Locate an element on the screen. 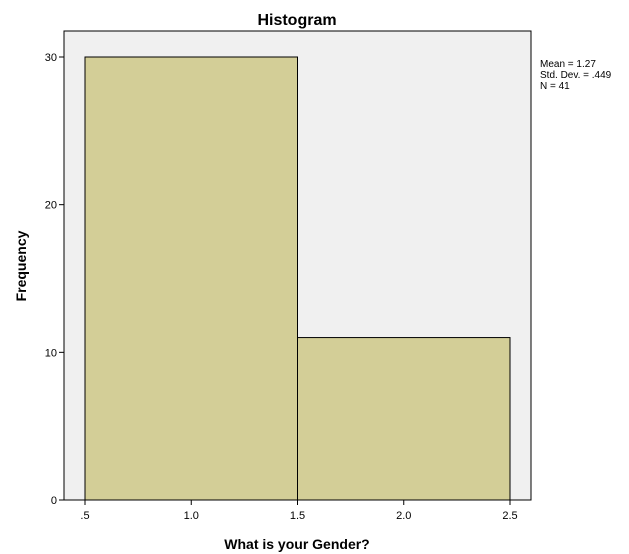 Image resolution: width=629 pixels, height=554 pixels. stat-line: Mean = 1.27 is located at coordinates (568, 64).